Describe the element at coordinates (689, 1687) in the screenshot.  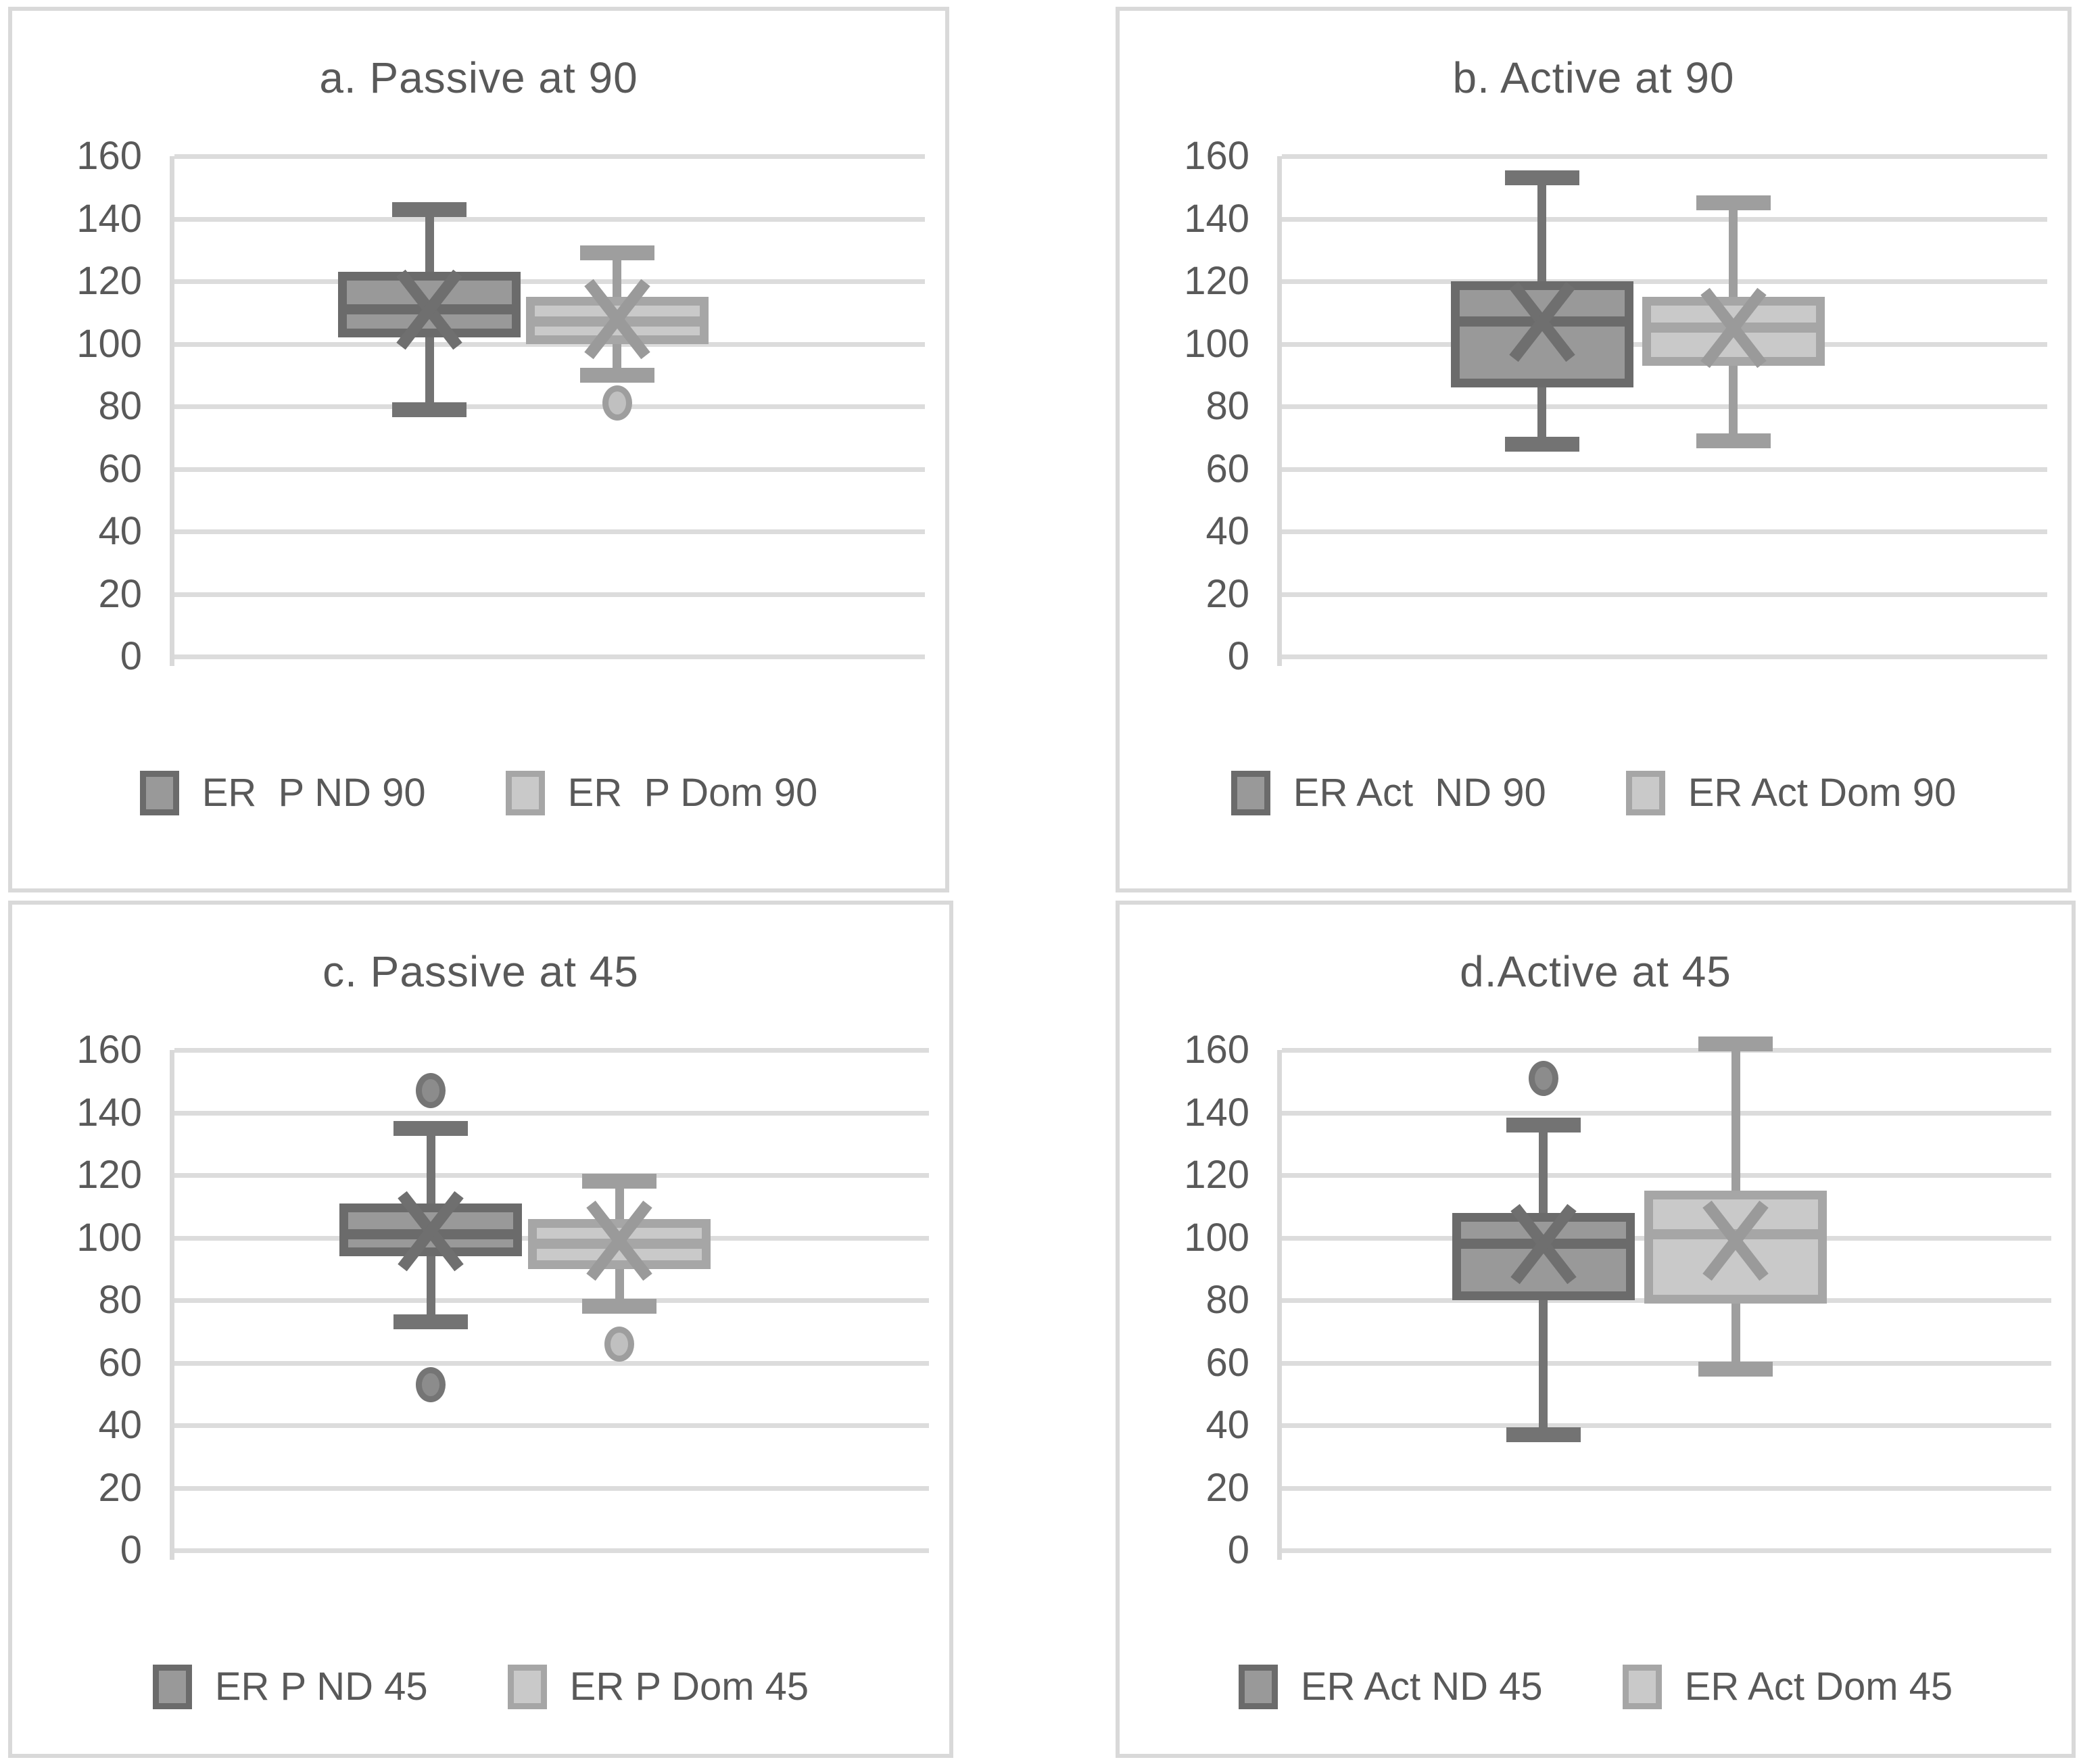
I see `legend-label: ER P Dom 45` at that location.